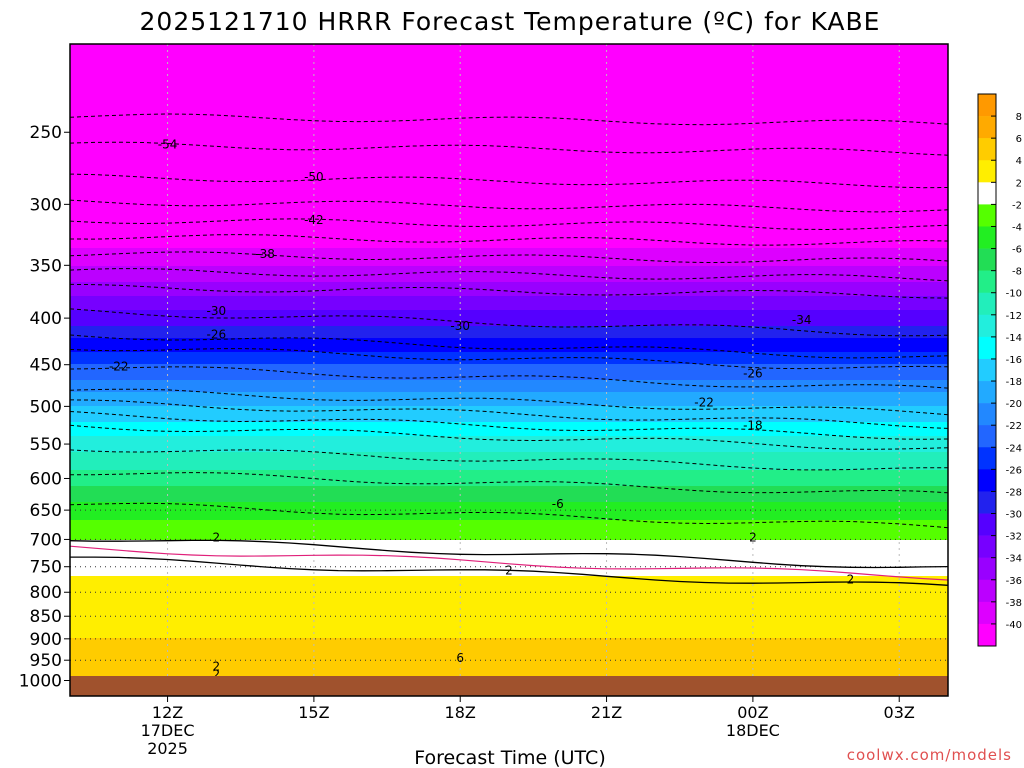 Image resolution: width=1024 pixels, height=768 pixels. I want to click on colorbar-label: -28, so click(1014, 492).